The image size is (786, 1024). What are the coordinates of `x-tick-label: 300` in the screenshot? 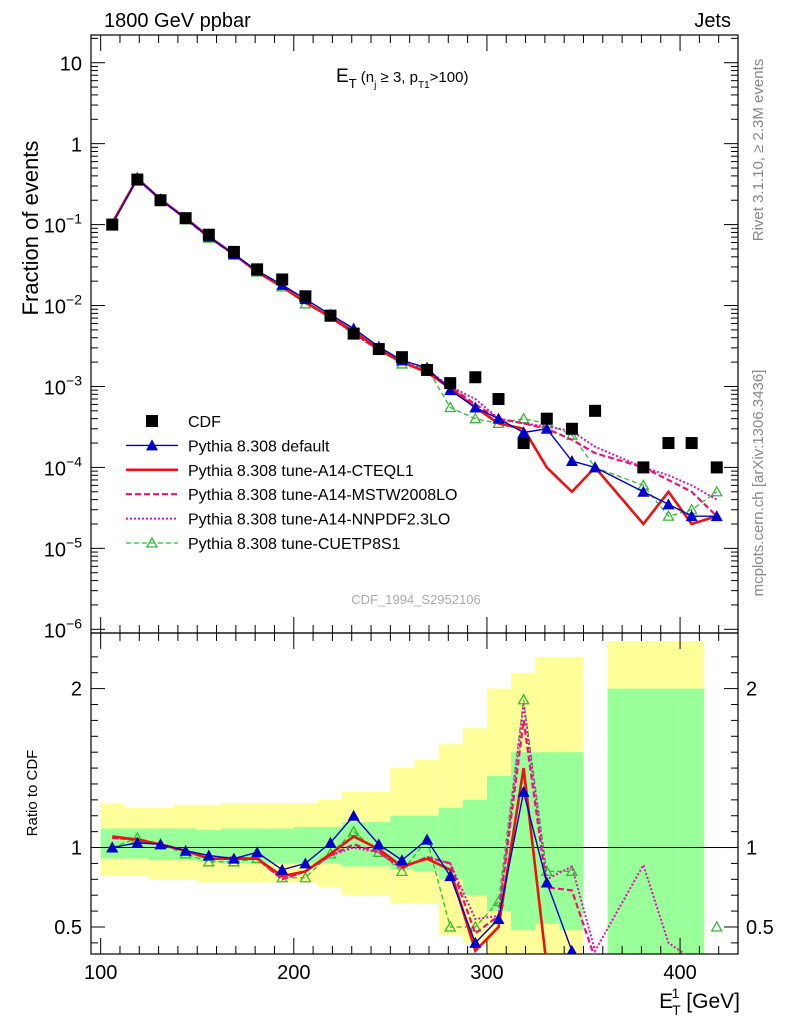 It's located at (486, 973).